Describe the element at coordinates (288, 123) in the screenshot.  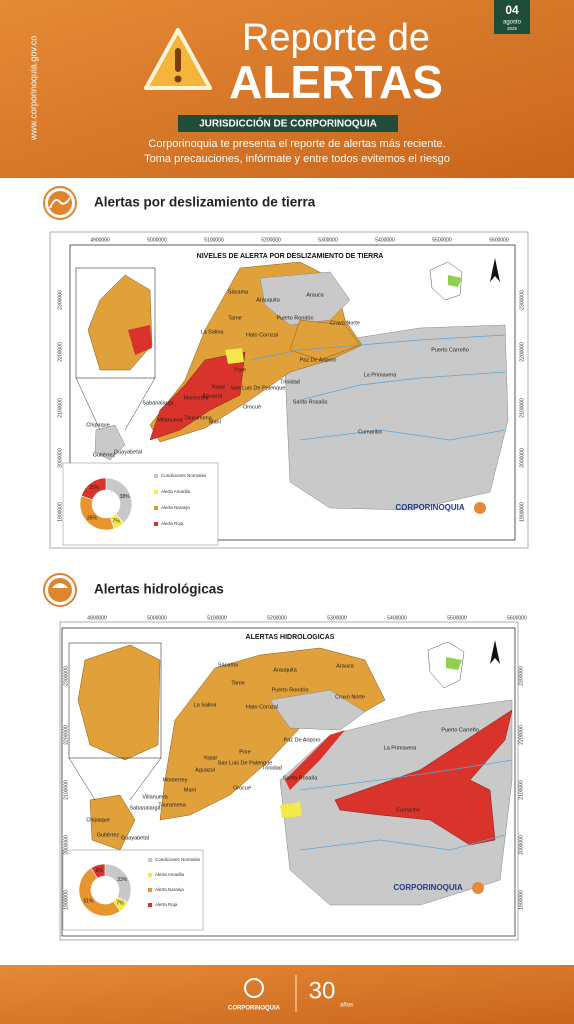
I see `banner: JURISDICCIÓN DE CORPORINOQUIA` at that location.